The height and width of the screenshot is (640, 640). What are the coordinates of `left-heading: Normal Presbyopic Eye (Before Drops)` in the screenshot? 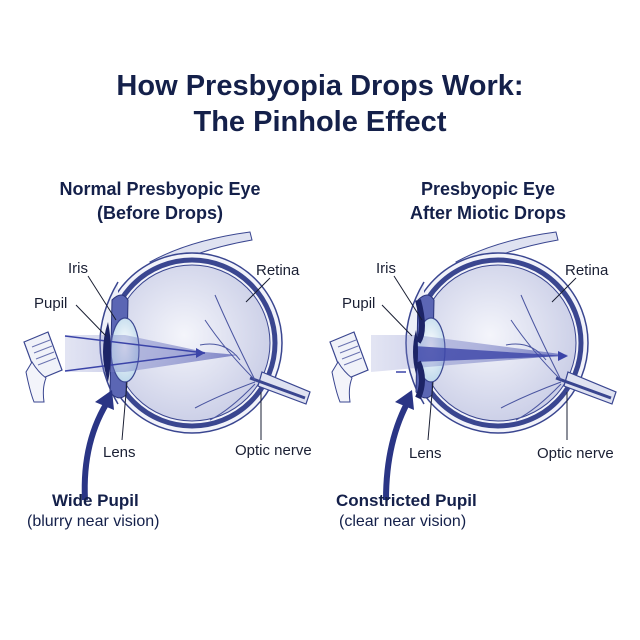 It's located at (160, 201).